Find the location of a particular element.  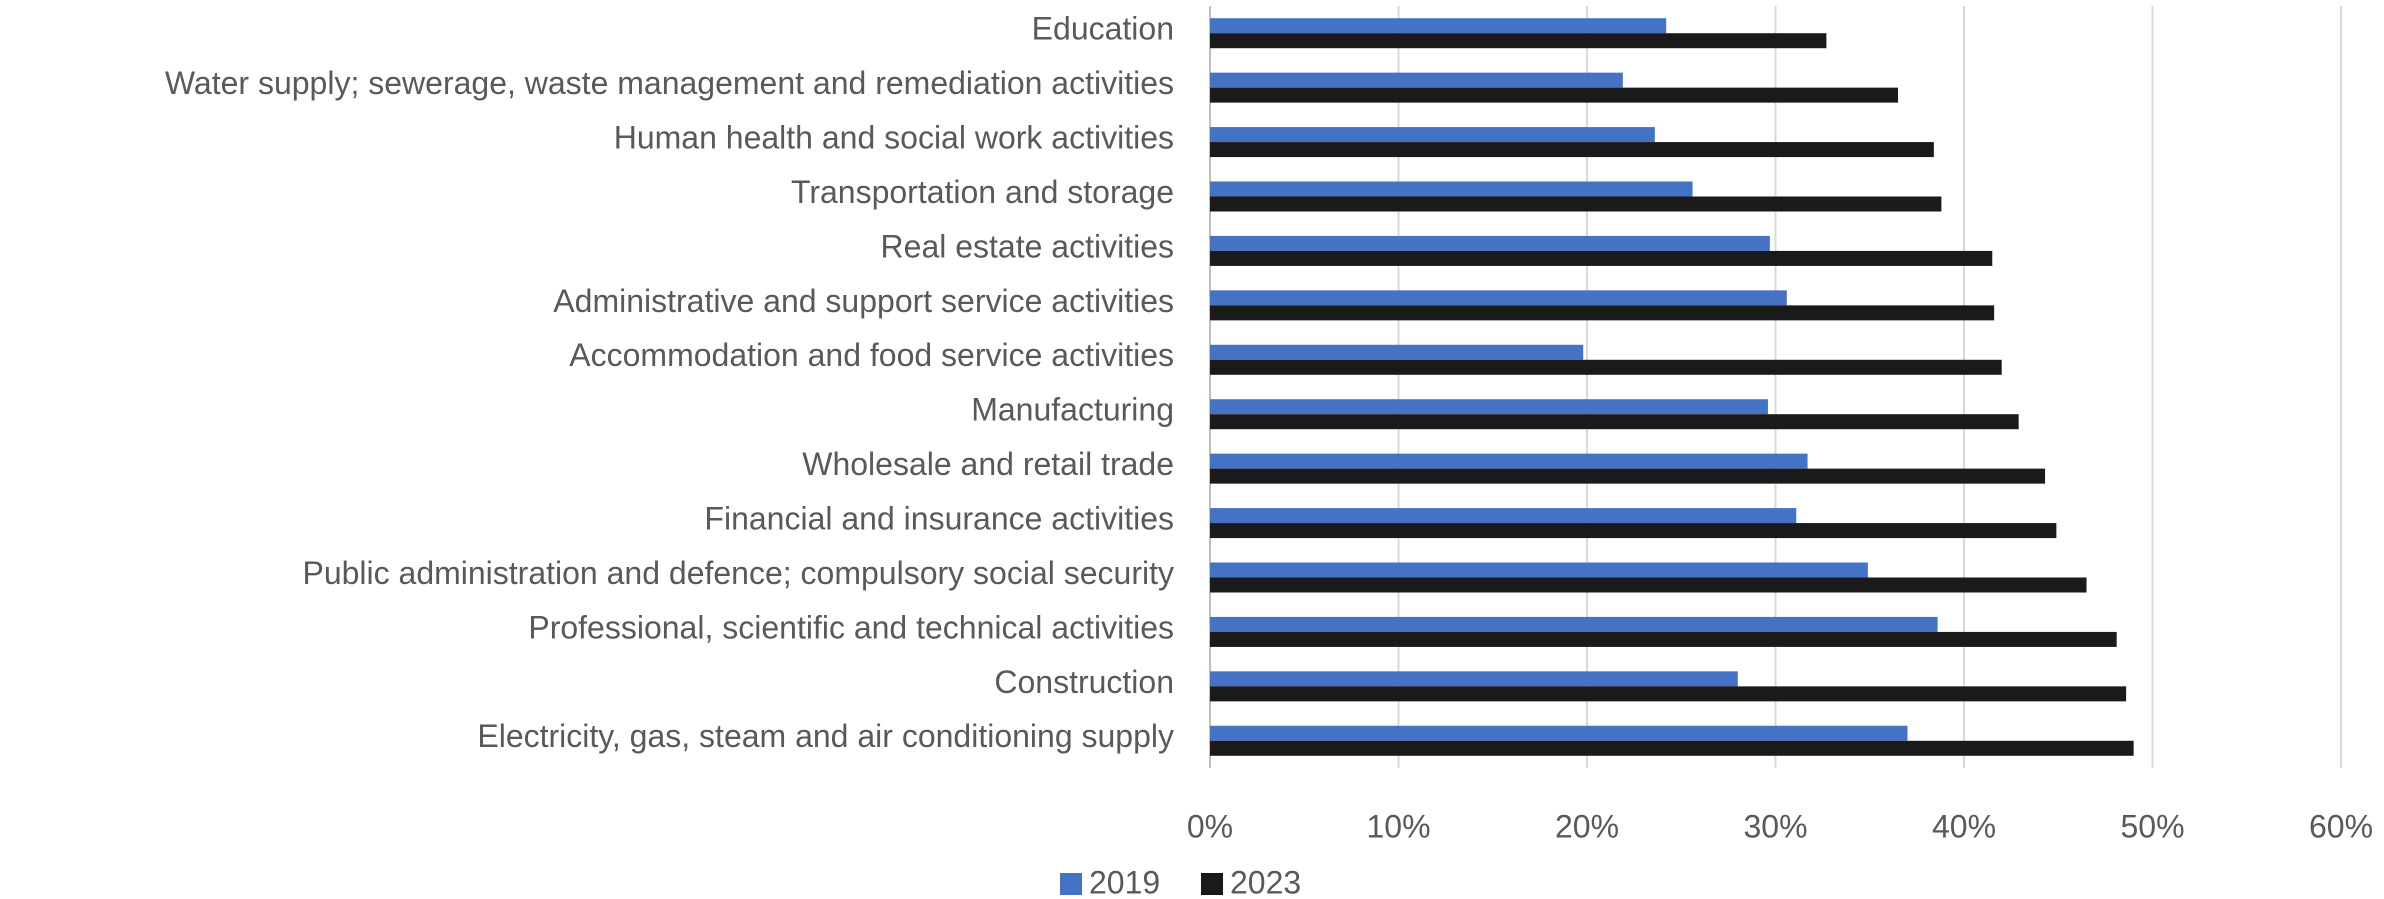

y-tick-label: Wholesale and retail trade is located at coordinates (988, 464).